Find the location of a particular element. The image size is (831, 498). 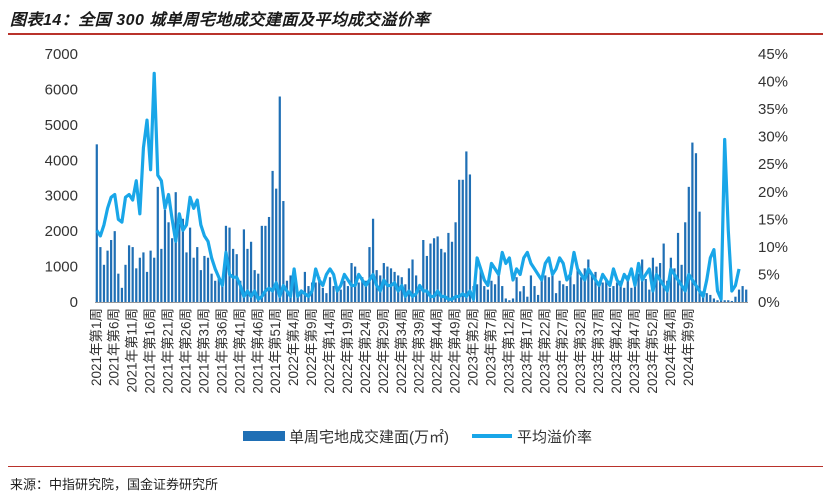

x-tick-label: 2021年第21周 is located at coordinates (168, 351).